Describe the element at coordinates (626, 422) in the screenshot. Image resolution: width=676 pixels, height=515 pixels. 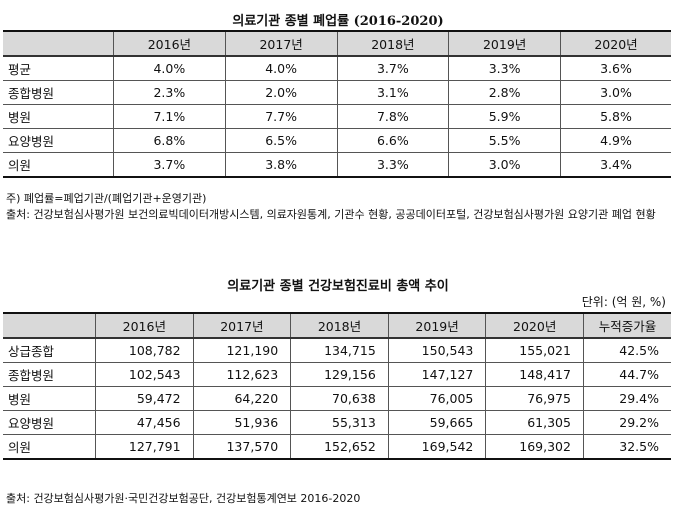
I see `table-cell: 29.2%` at that location.